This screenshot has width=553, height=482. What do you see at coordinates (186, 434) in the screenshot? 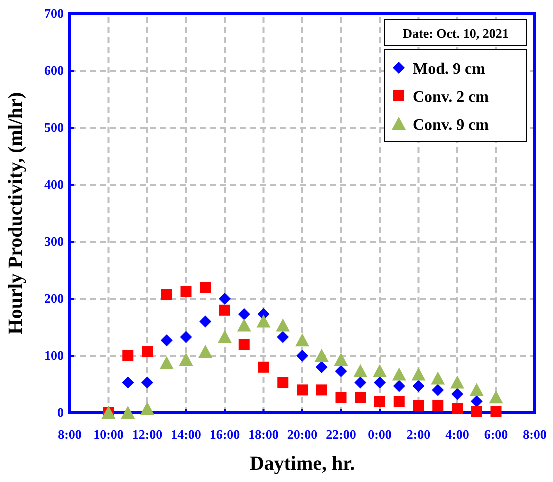
I see `x-tick-label: 14:00` at bounding box center [186, 434].